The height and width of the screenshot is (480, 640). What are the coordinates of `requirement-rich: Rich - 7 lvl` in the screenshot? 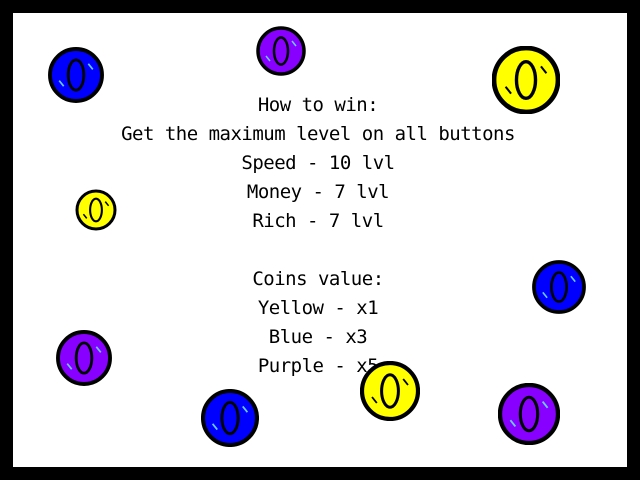 It's located at (318, 221).